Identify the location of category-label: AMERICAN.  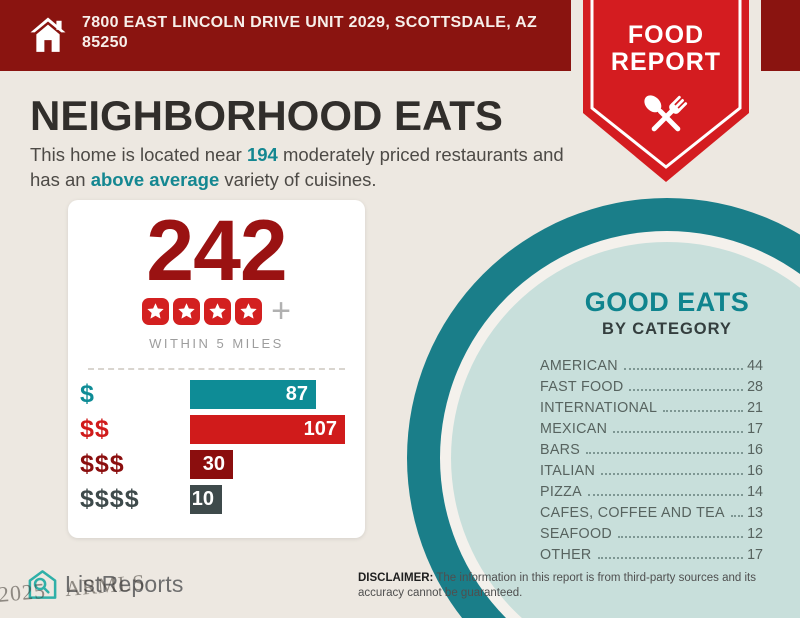
(579, 366).